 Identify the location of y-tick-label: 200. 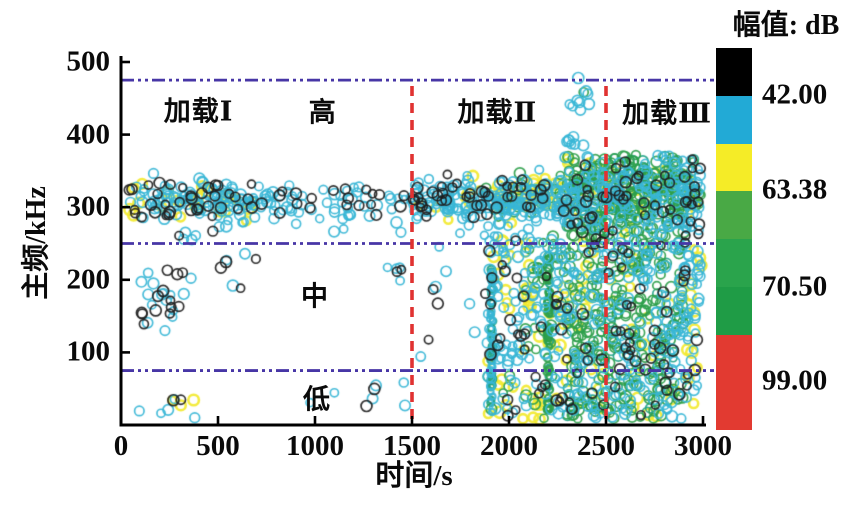
(88, 279).